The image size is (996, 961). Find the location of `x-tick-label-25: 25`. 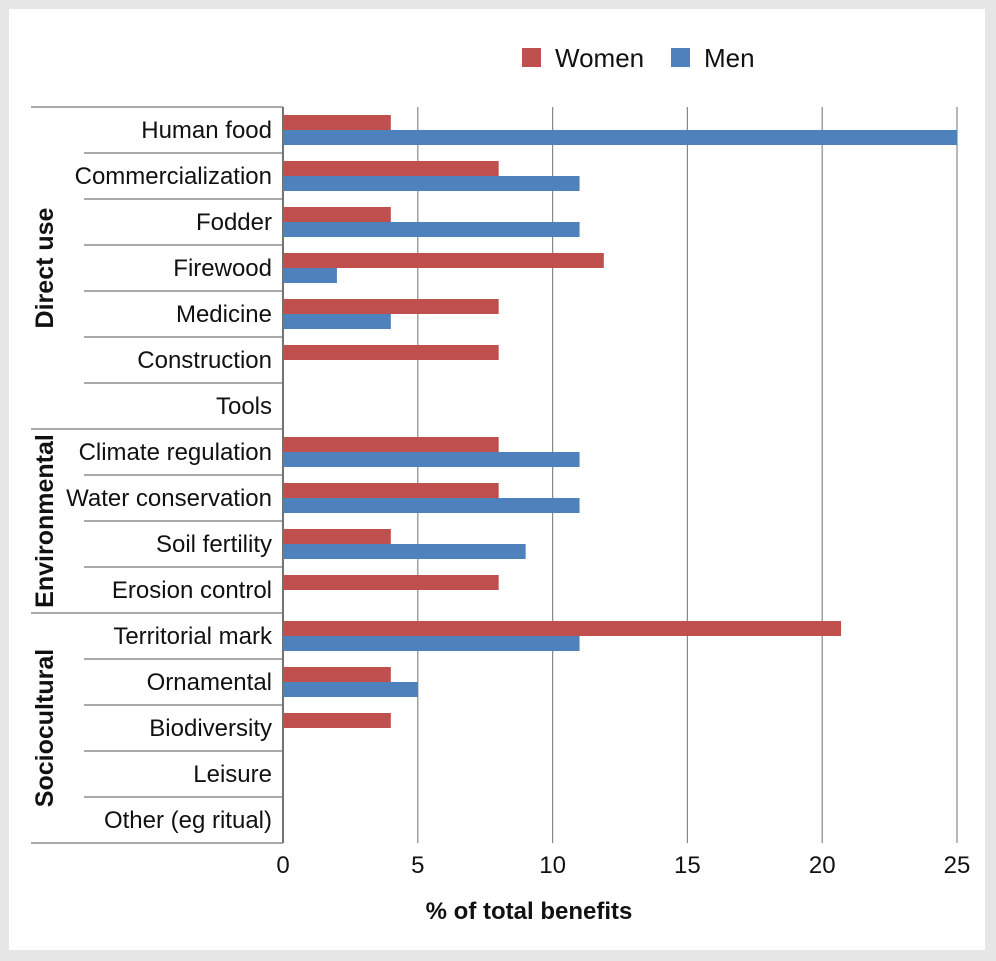

x-tick-label-25: 25 is located at coordinates (957, 865).